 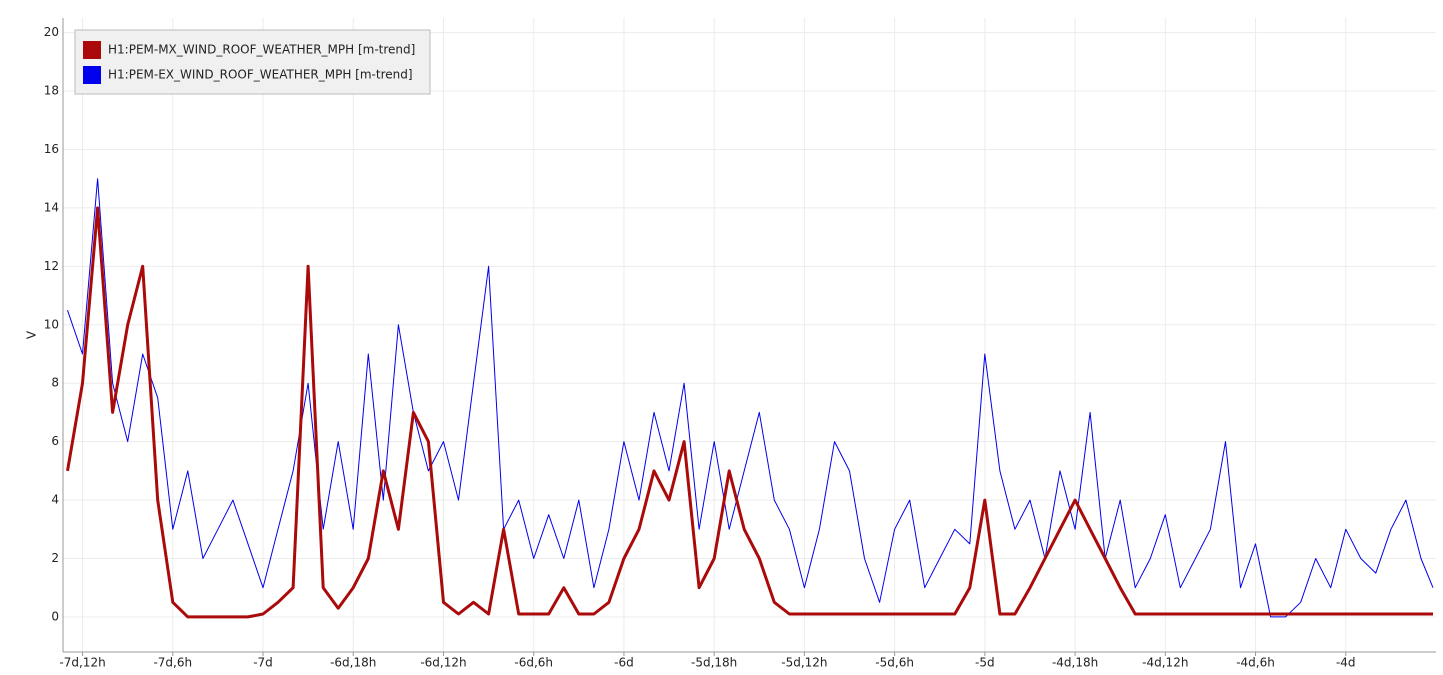 What do you see at coordinates (804, 663) in the screenshot?
I see `x-tick-label: -5d,12h` at bounding box center [804, 663].